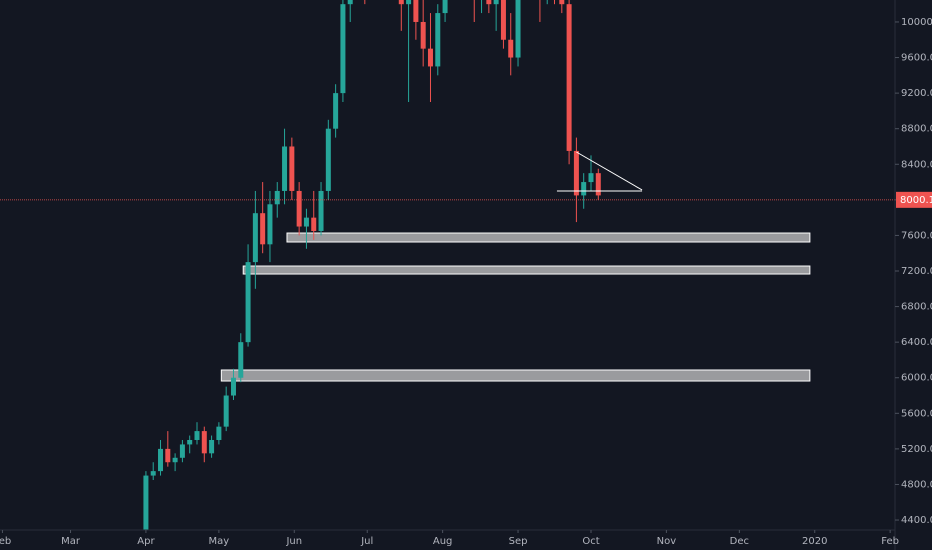  Describe the element at coordinates (71, 541) in the screenshot. I see `x-tick-label: Mar` at that location.